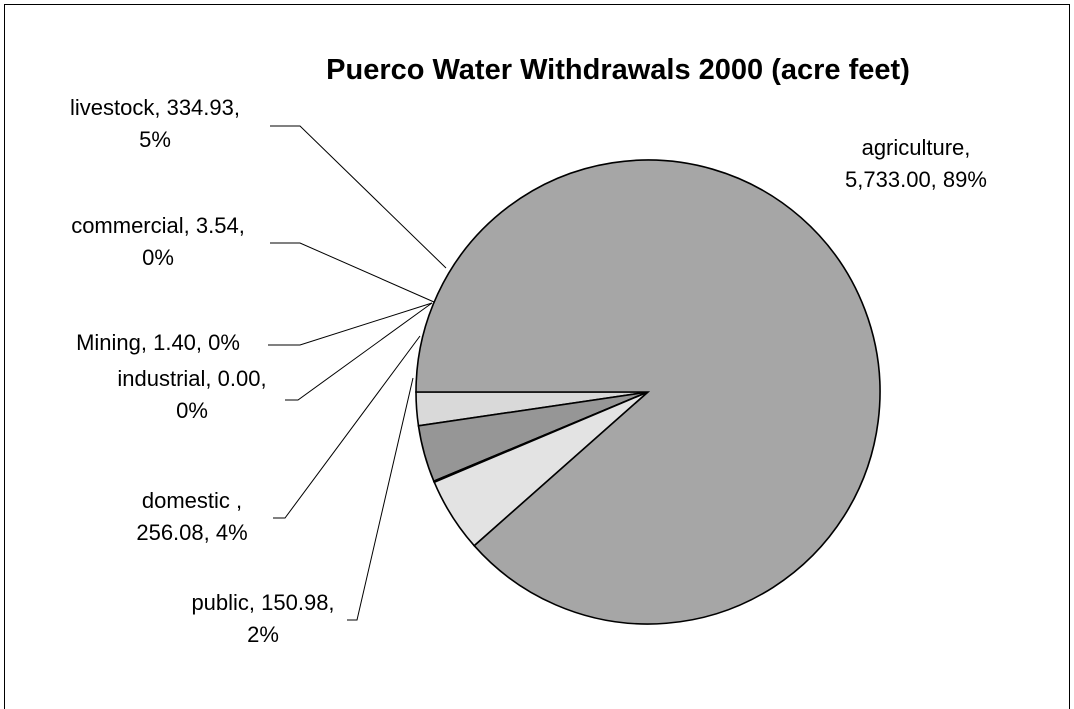  Describe the element at coordinates (358, 197) in the screenshot. I see `leader-line-livestock` at that location.